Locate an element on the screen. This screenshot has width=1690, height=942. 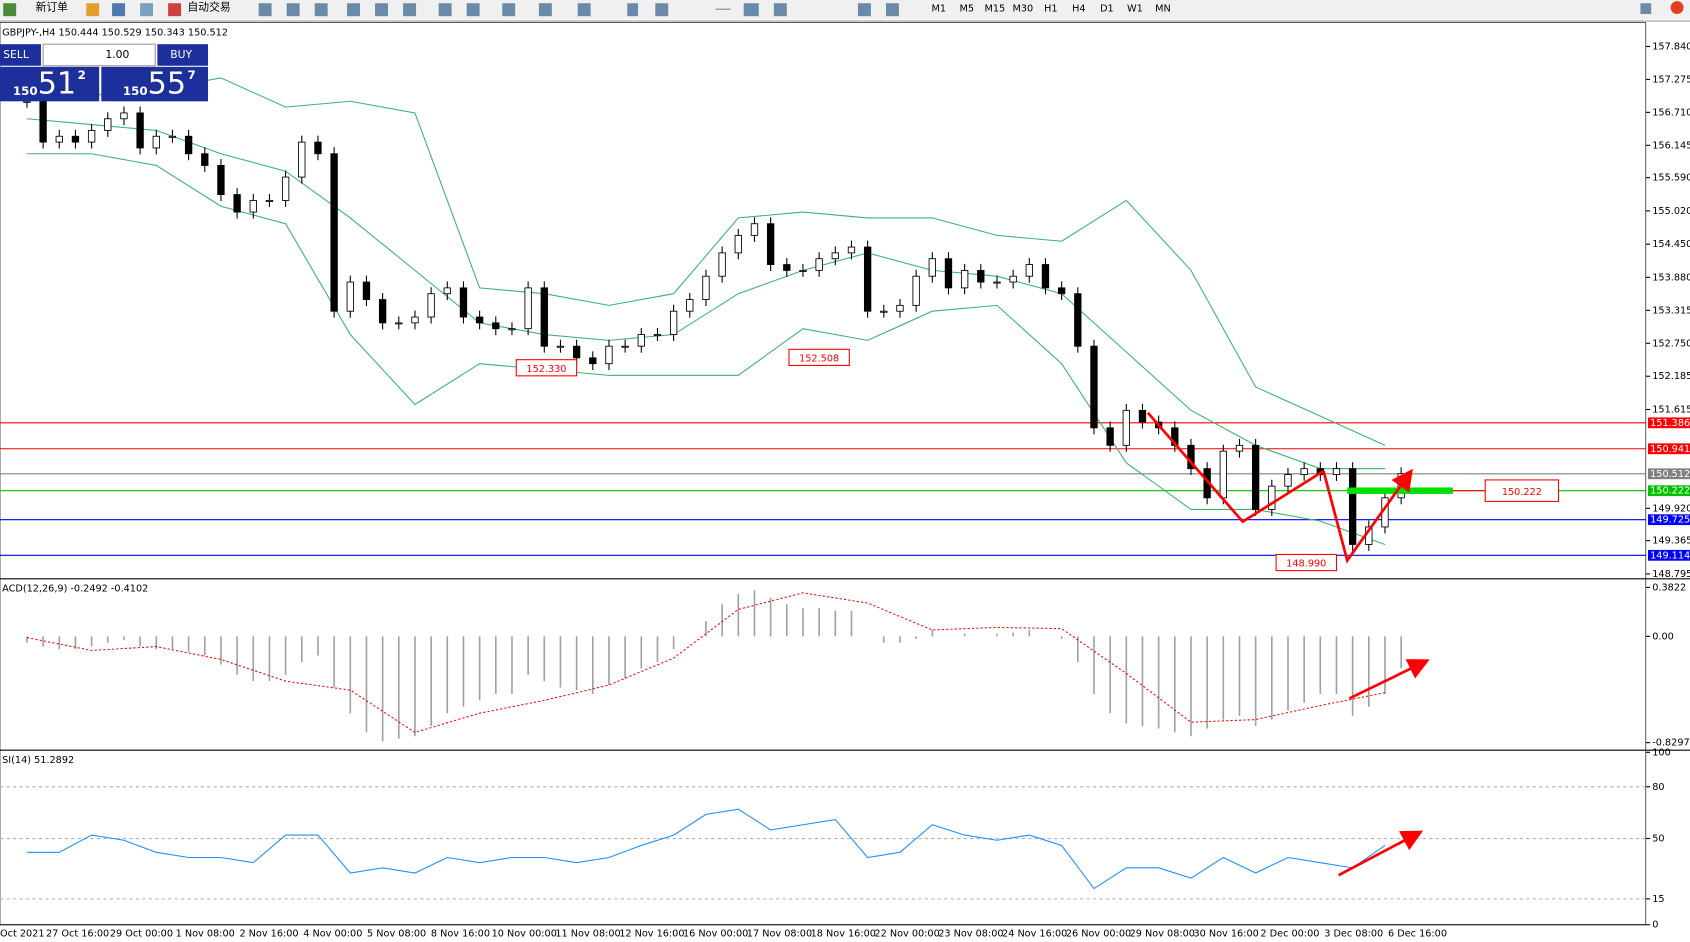
buy-label: BUY is located at coordinates (181, 54).